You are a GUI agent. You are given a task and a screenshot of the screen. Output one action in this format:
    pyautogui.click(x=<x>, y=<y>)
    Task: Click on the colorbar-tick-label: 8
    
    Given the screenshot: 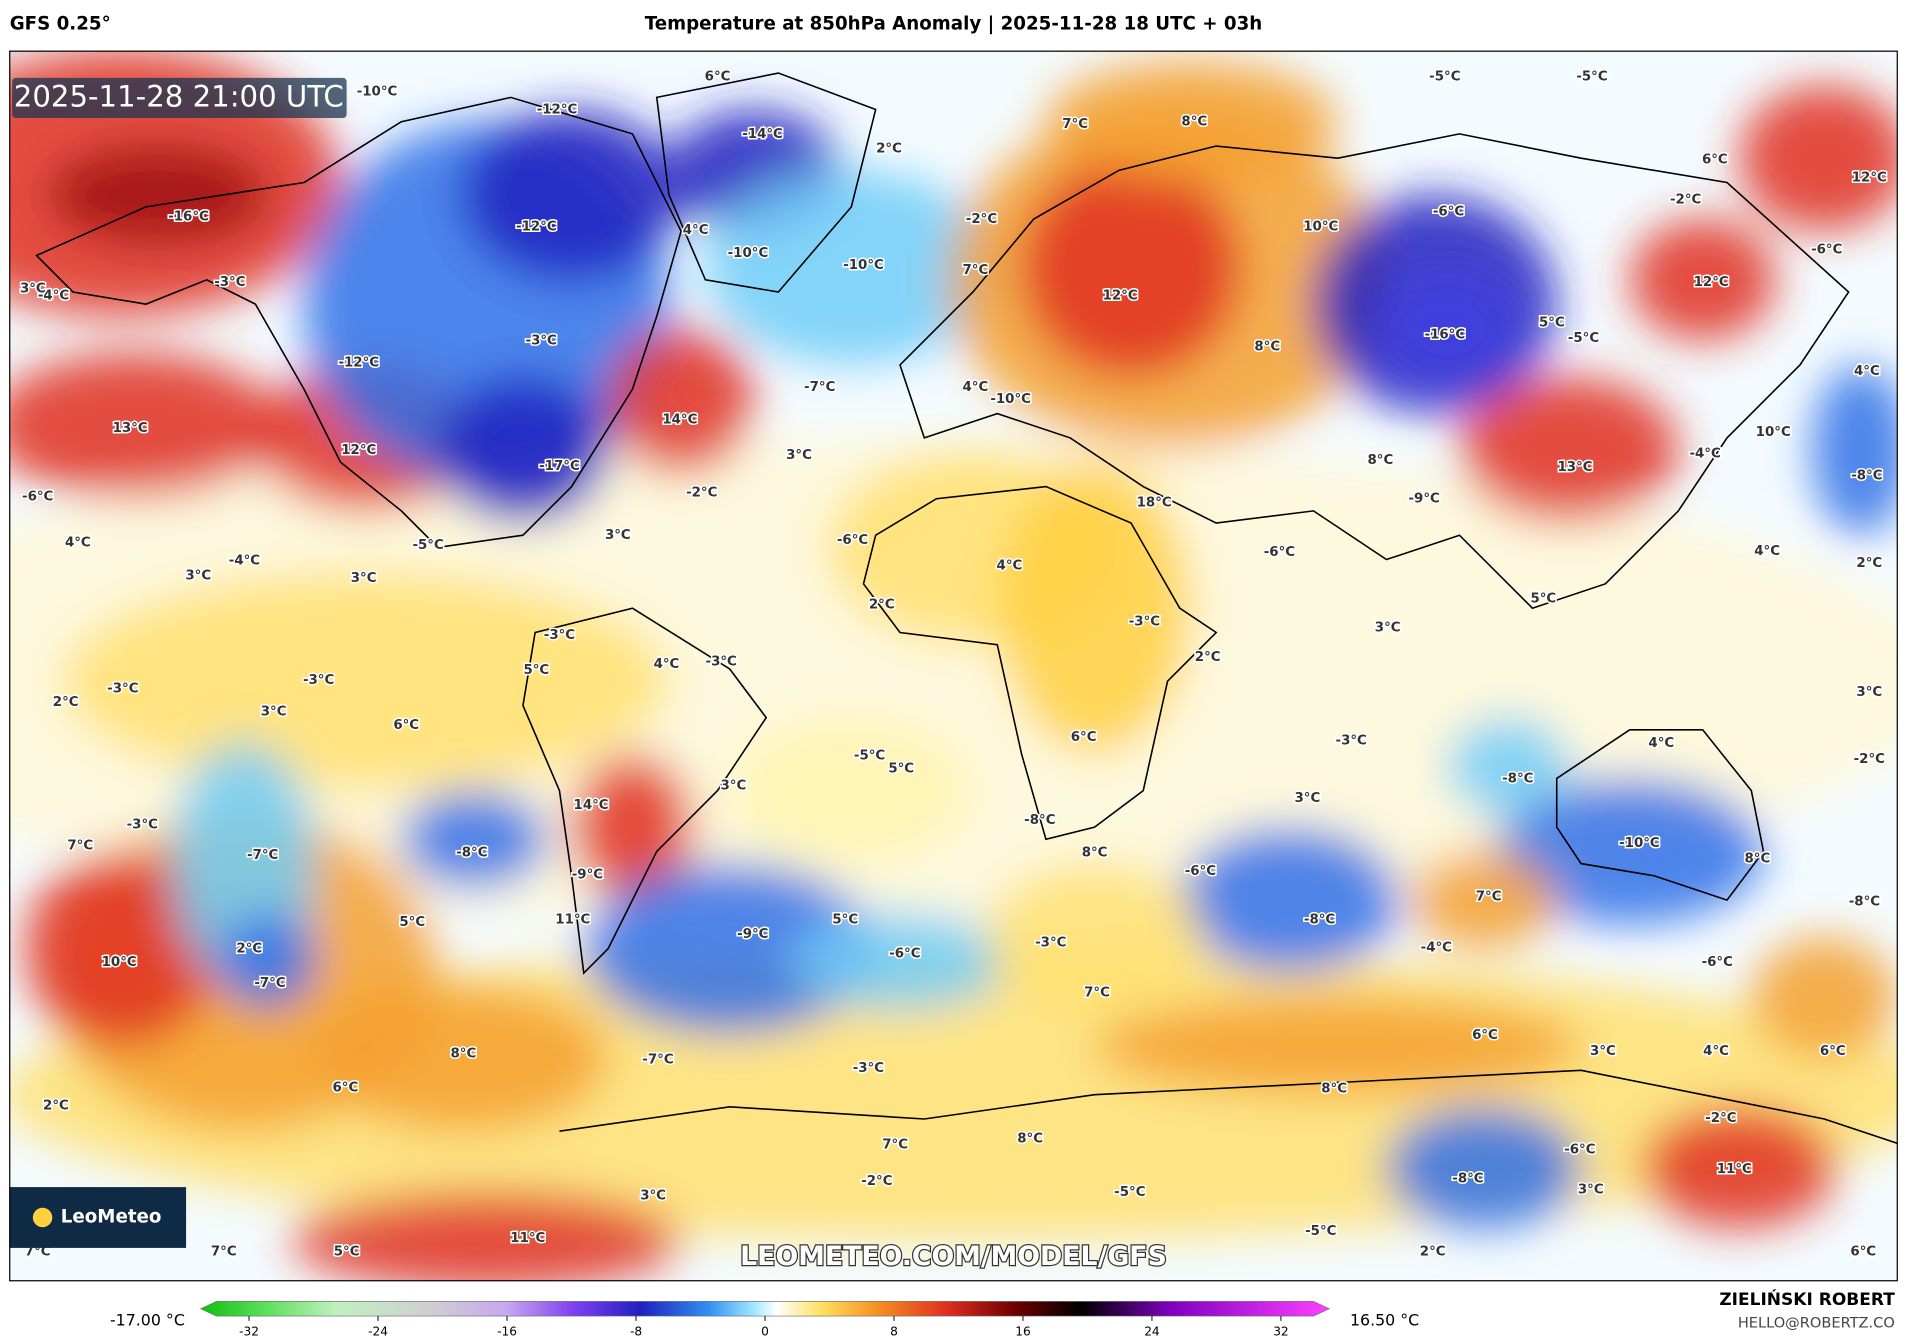 What is the action you would take?
    pyautogui.click(x=894, y=1331)
    